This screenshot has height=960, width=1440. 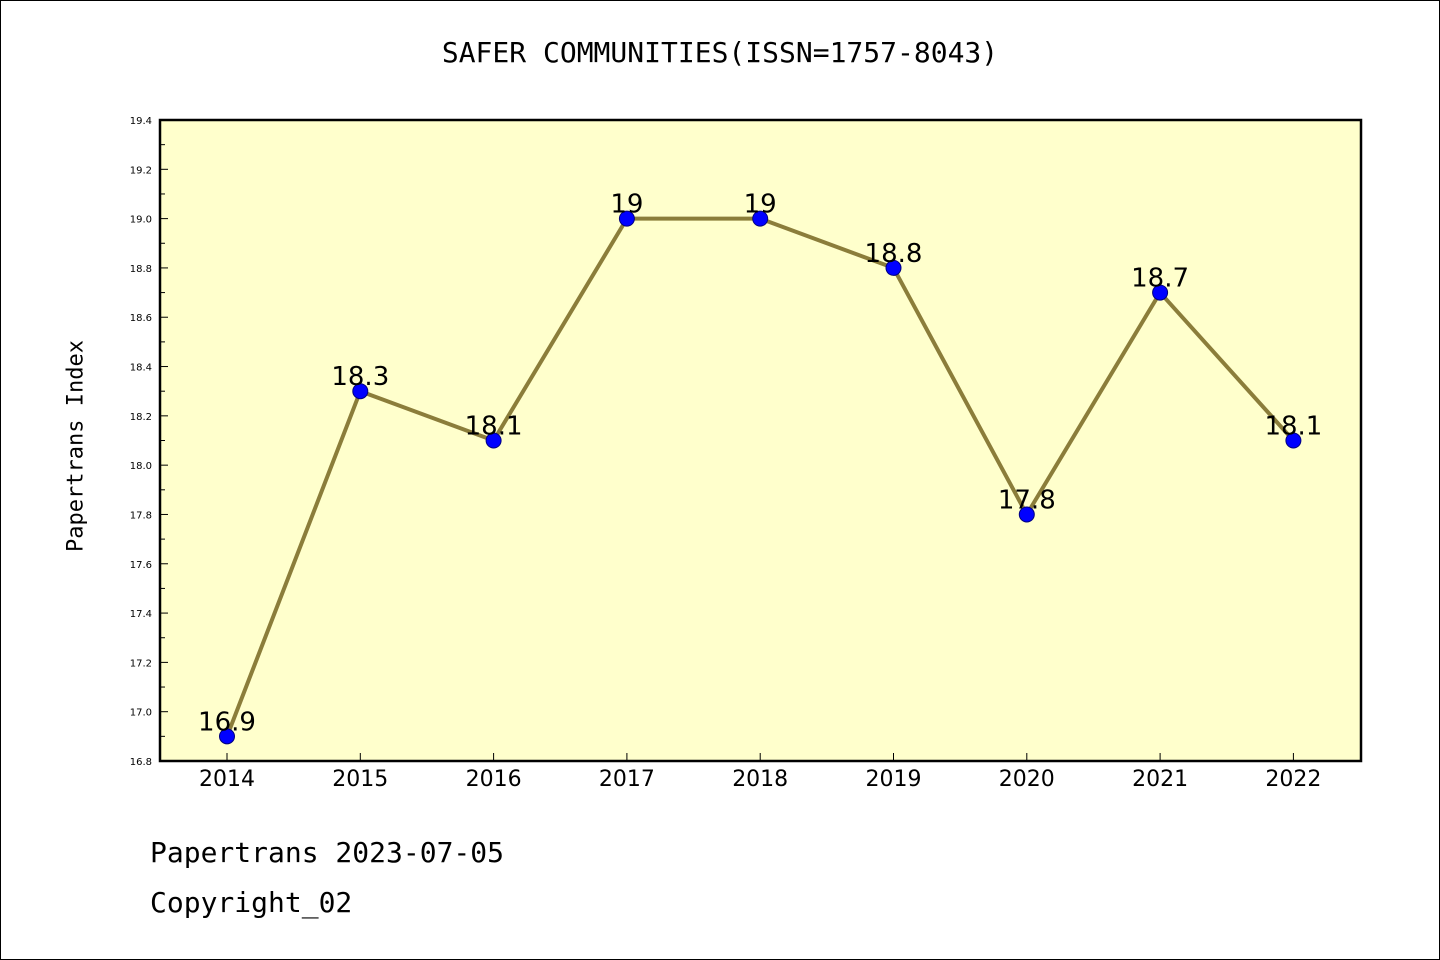 What do you see at coordinates (141, 368) in the screenshot?
I see `y-tick-label: 18.4` at bounding box center [141, 368].